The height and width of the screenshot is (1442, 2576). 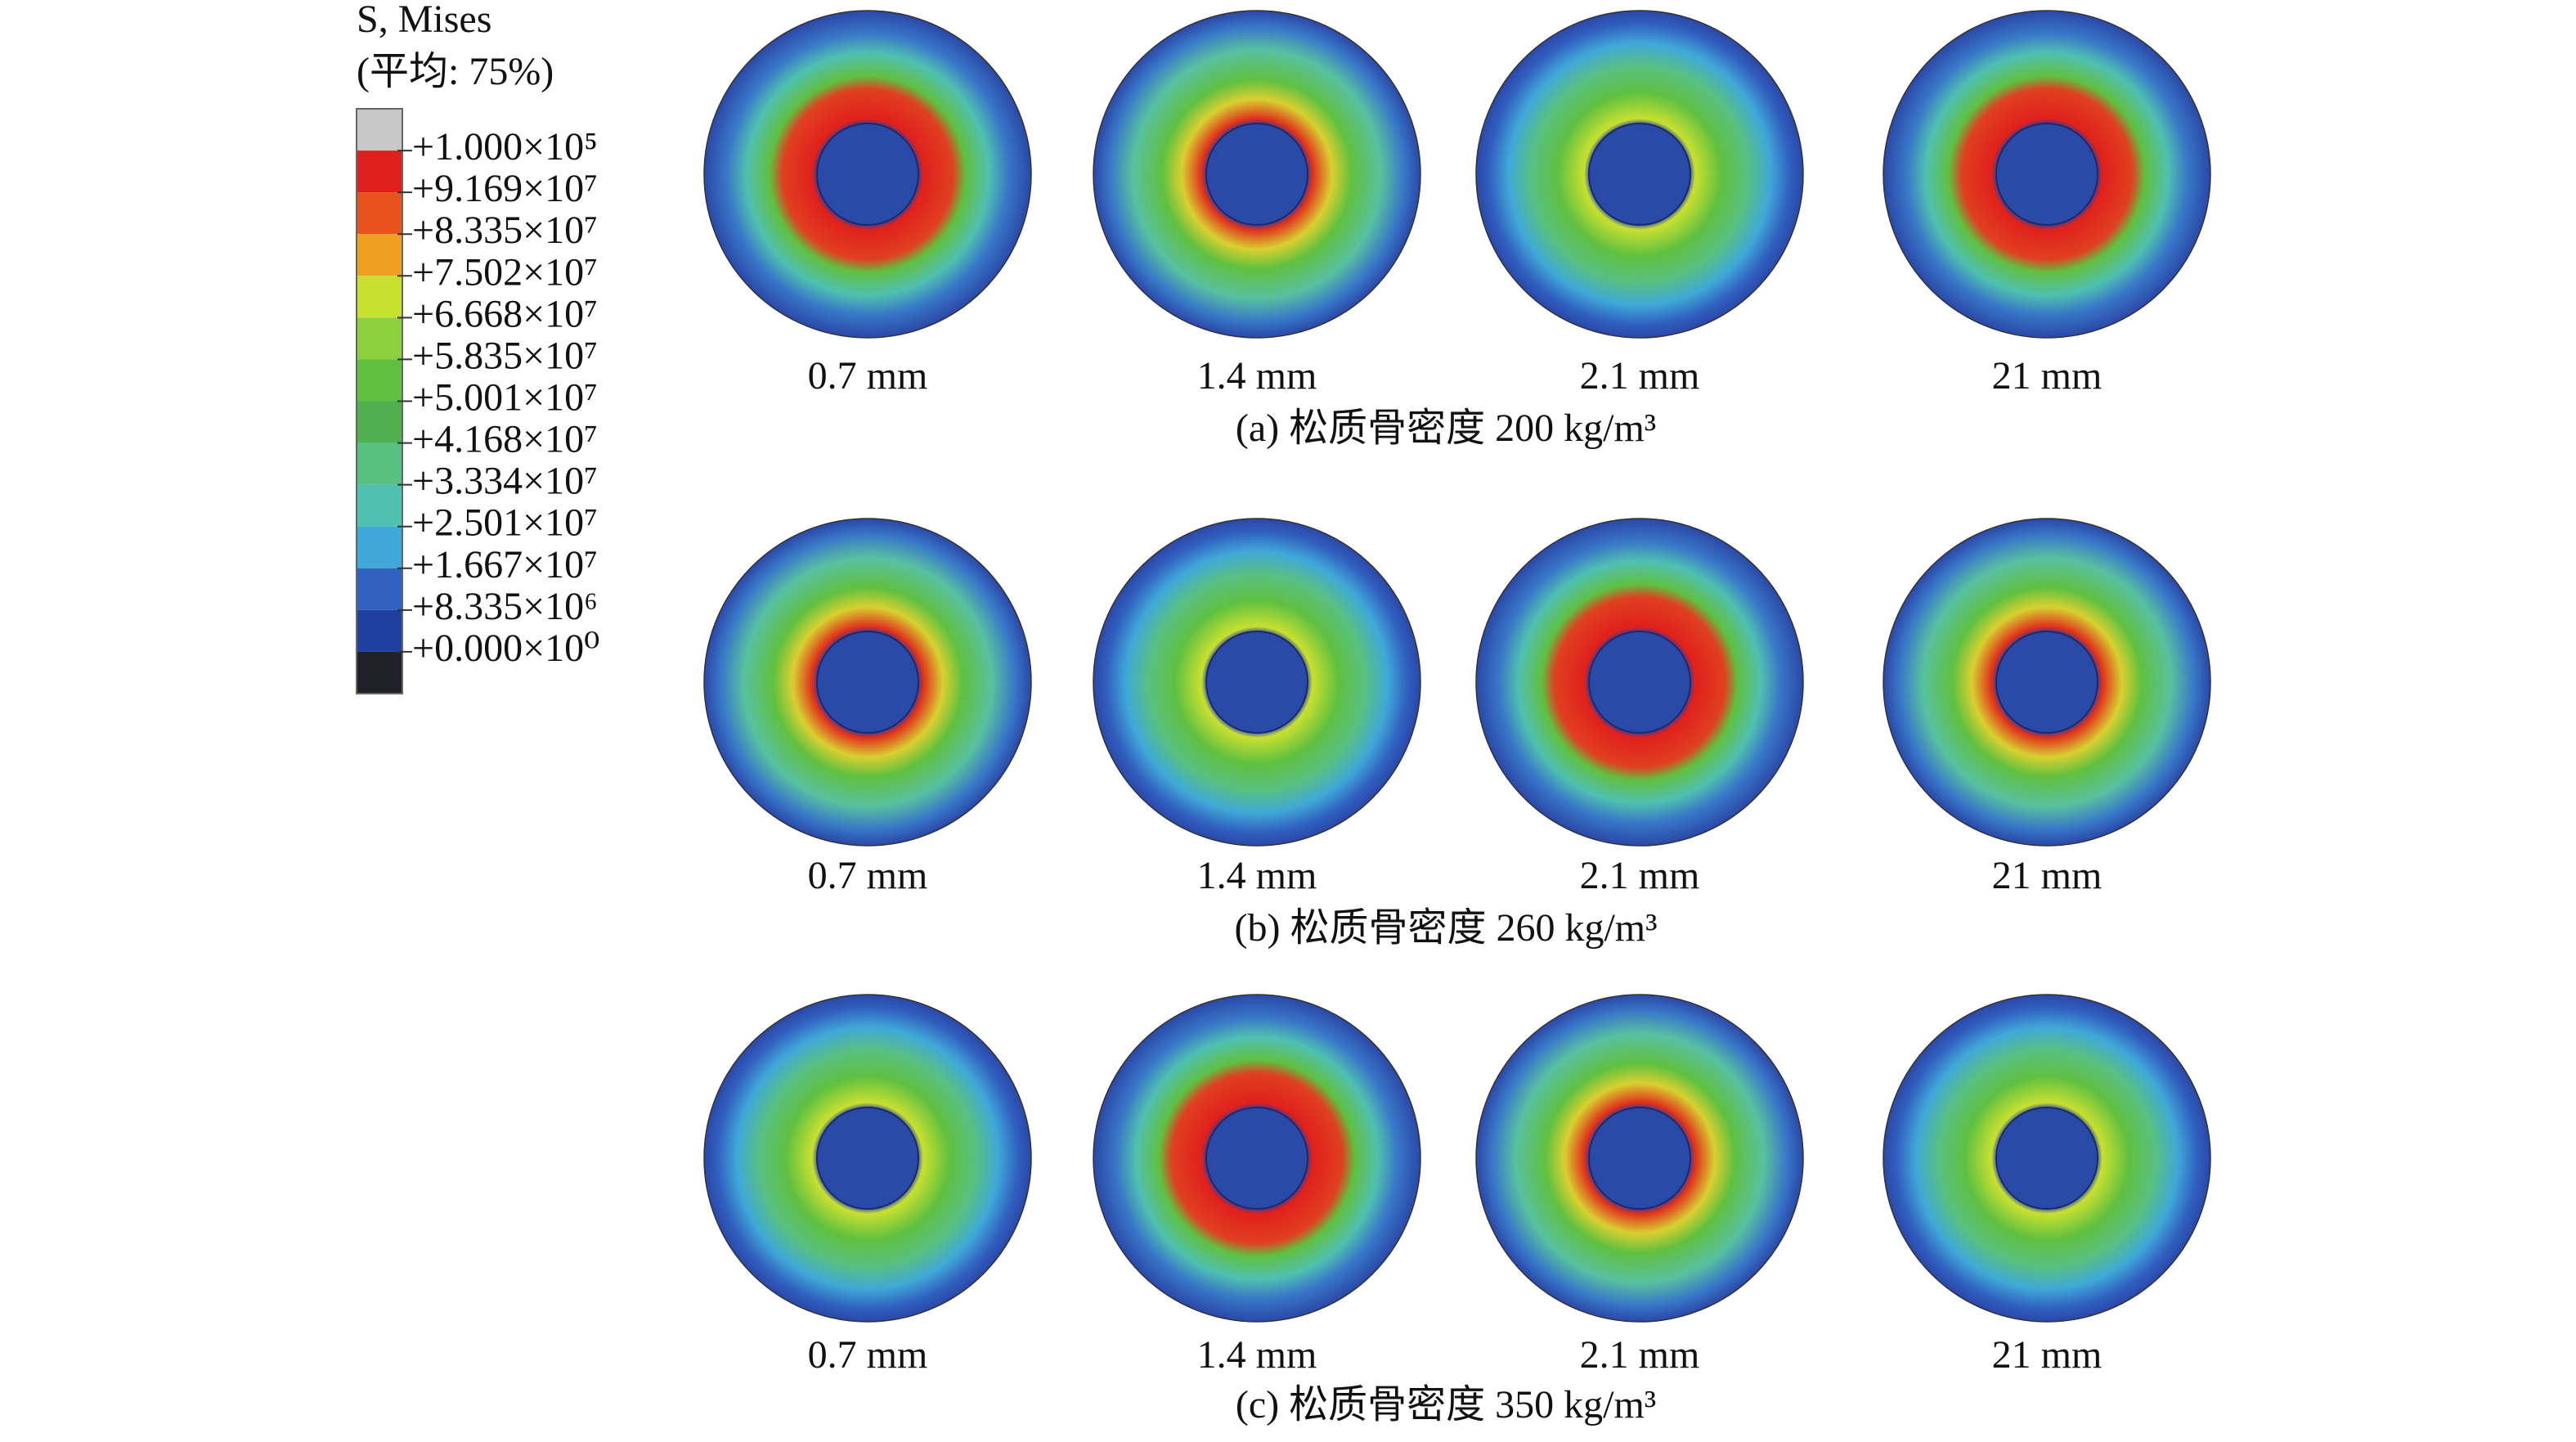 I want to click on legend-title: S, Mises, so click(x=424, y=20).